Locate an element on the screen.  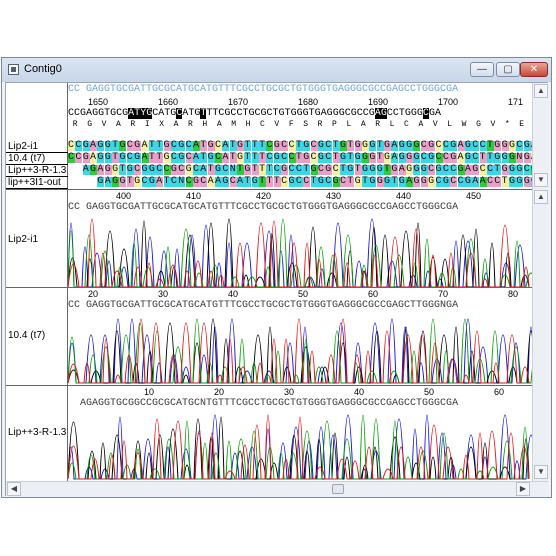
read-label: Lip2-i1 is located at coordinates (23, 146).